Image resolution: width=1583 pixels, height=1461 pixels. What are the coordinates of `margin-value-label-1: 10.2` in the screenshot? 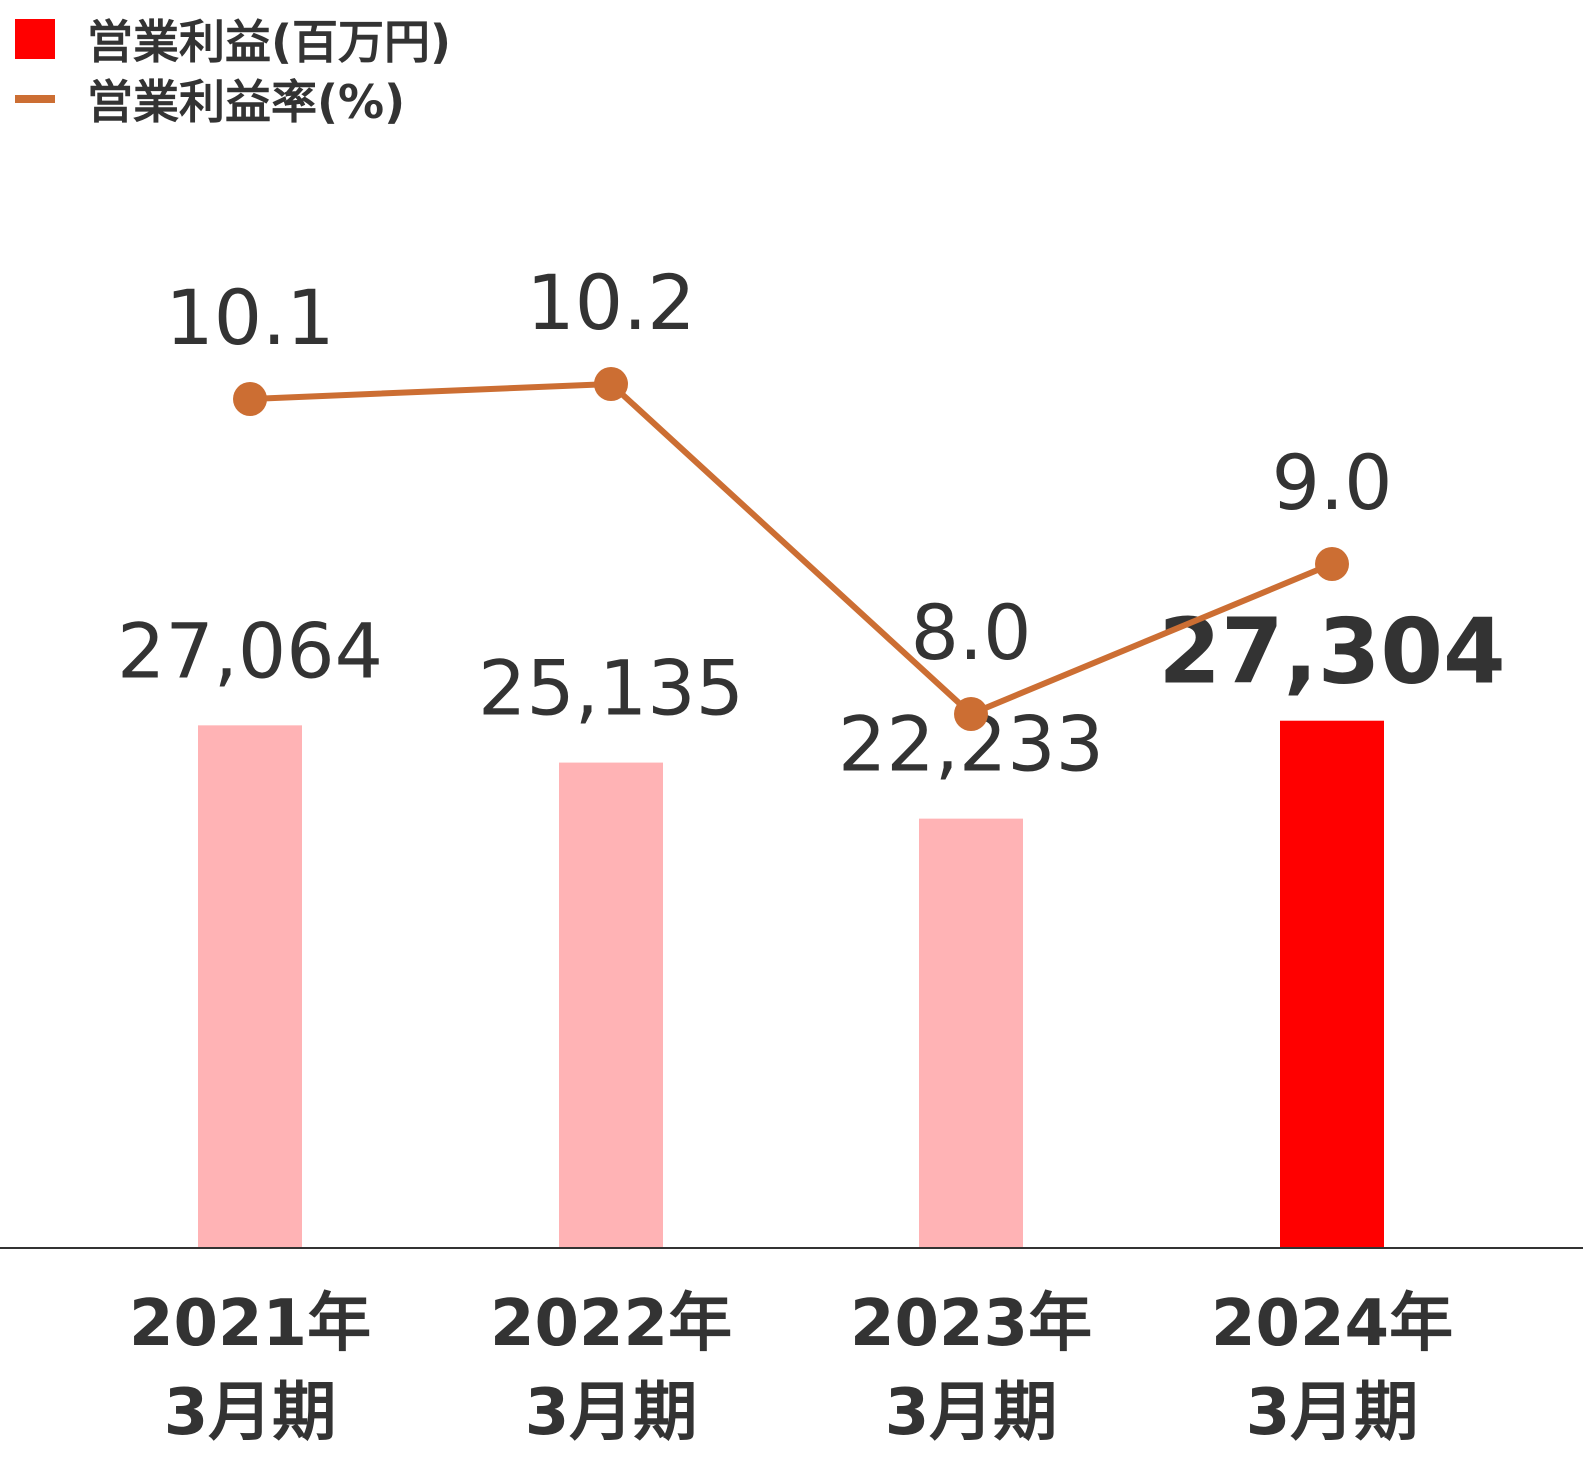 It's located at (610, 302).